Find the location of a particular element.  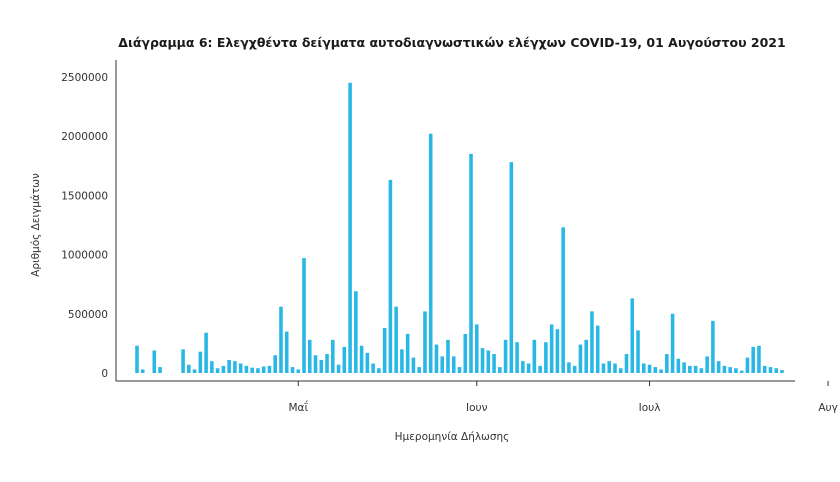

y-tick-label: 500000 is located at coordinates (88, 315).